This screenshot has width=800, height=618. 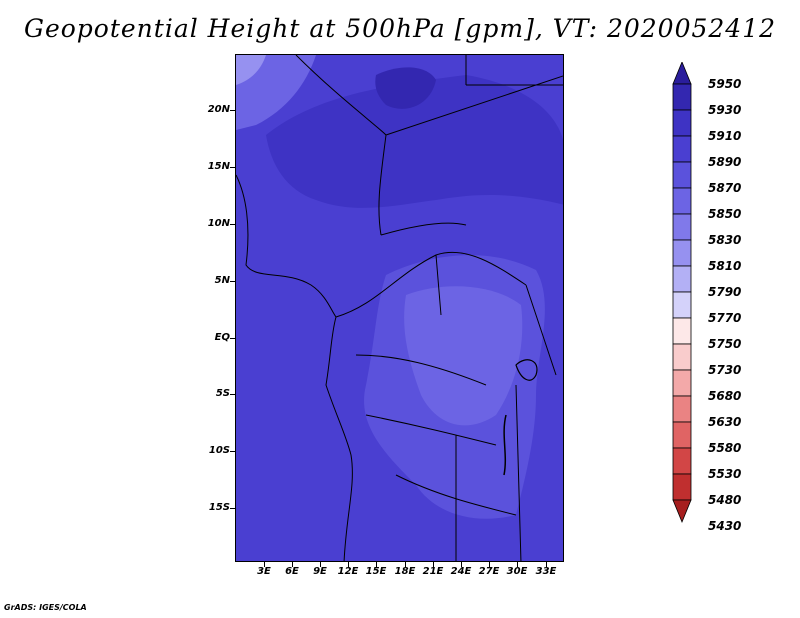 I want to click on lon-tick-label: 12E, so click(x=348, y=571).